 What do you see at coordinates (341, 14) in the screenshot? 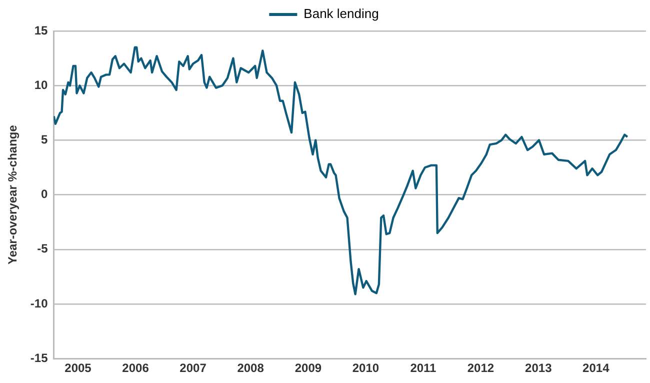
I see `legend-label: Bank lending` at bounding box center [341, 14].